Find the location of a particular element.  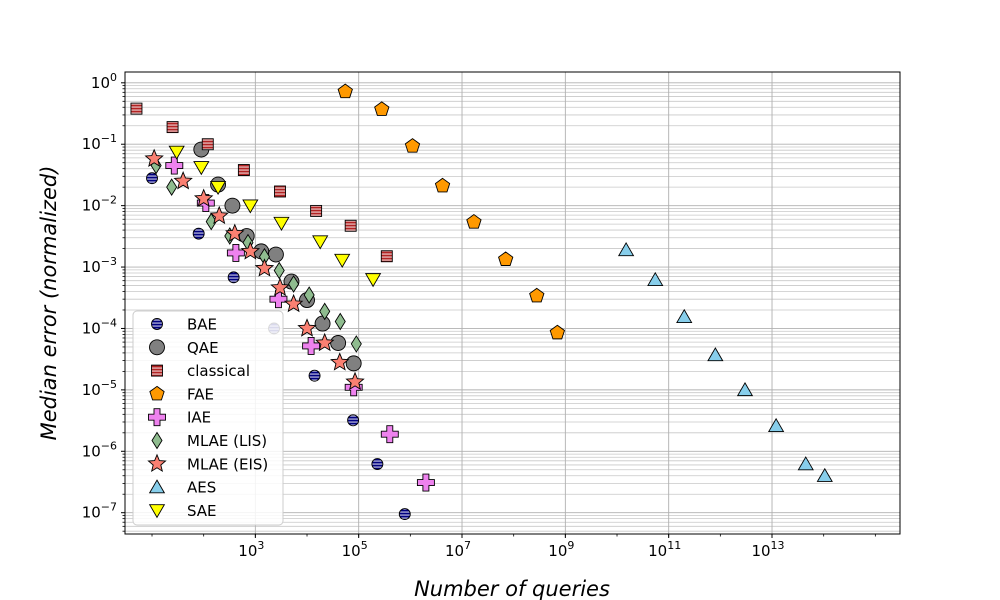

legend-marker-classical is located at coordinates (157, 370).